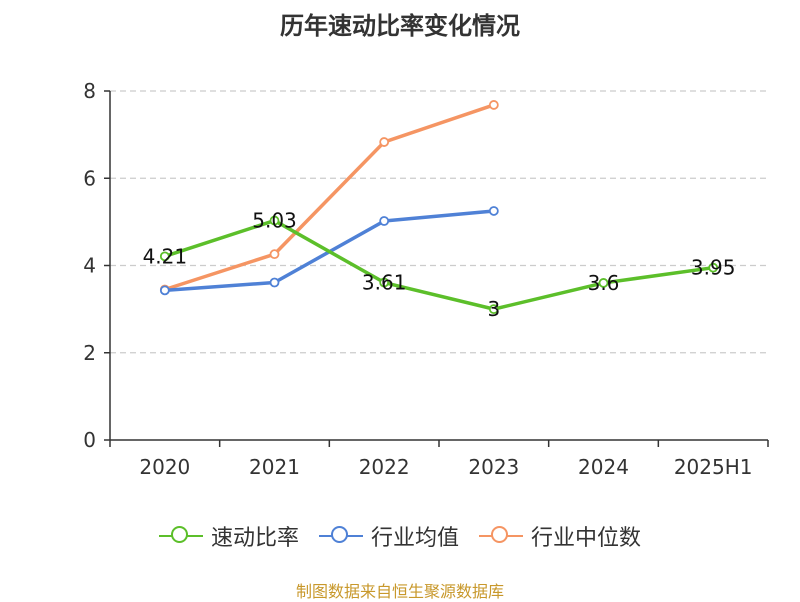 The image size is (800, 602). What do you see at coordinates (400, 26) in the screenshot?
I see `chart-title: 历年速动比率变化情况` at bounding box center [400, 26].